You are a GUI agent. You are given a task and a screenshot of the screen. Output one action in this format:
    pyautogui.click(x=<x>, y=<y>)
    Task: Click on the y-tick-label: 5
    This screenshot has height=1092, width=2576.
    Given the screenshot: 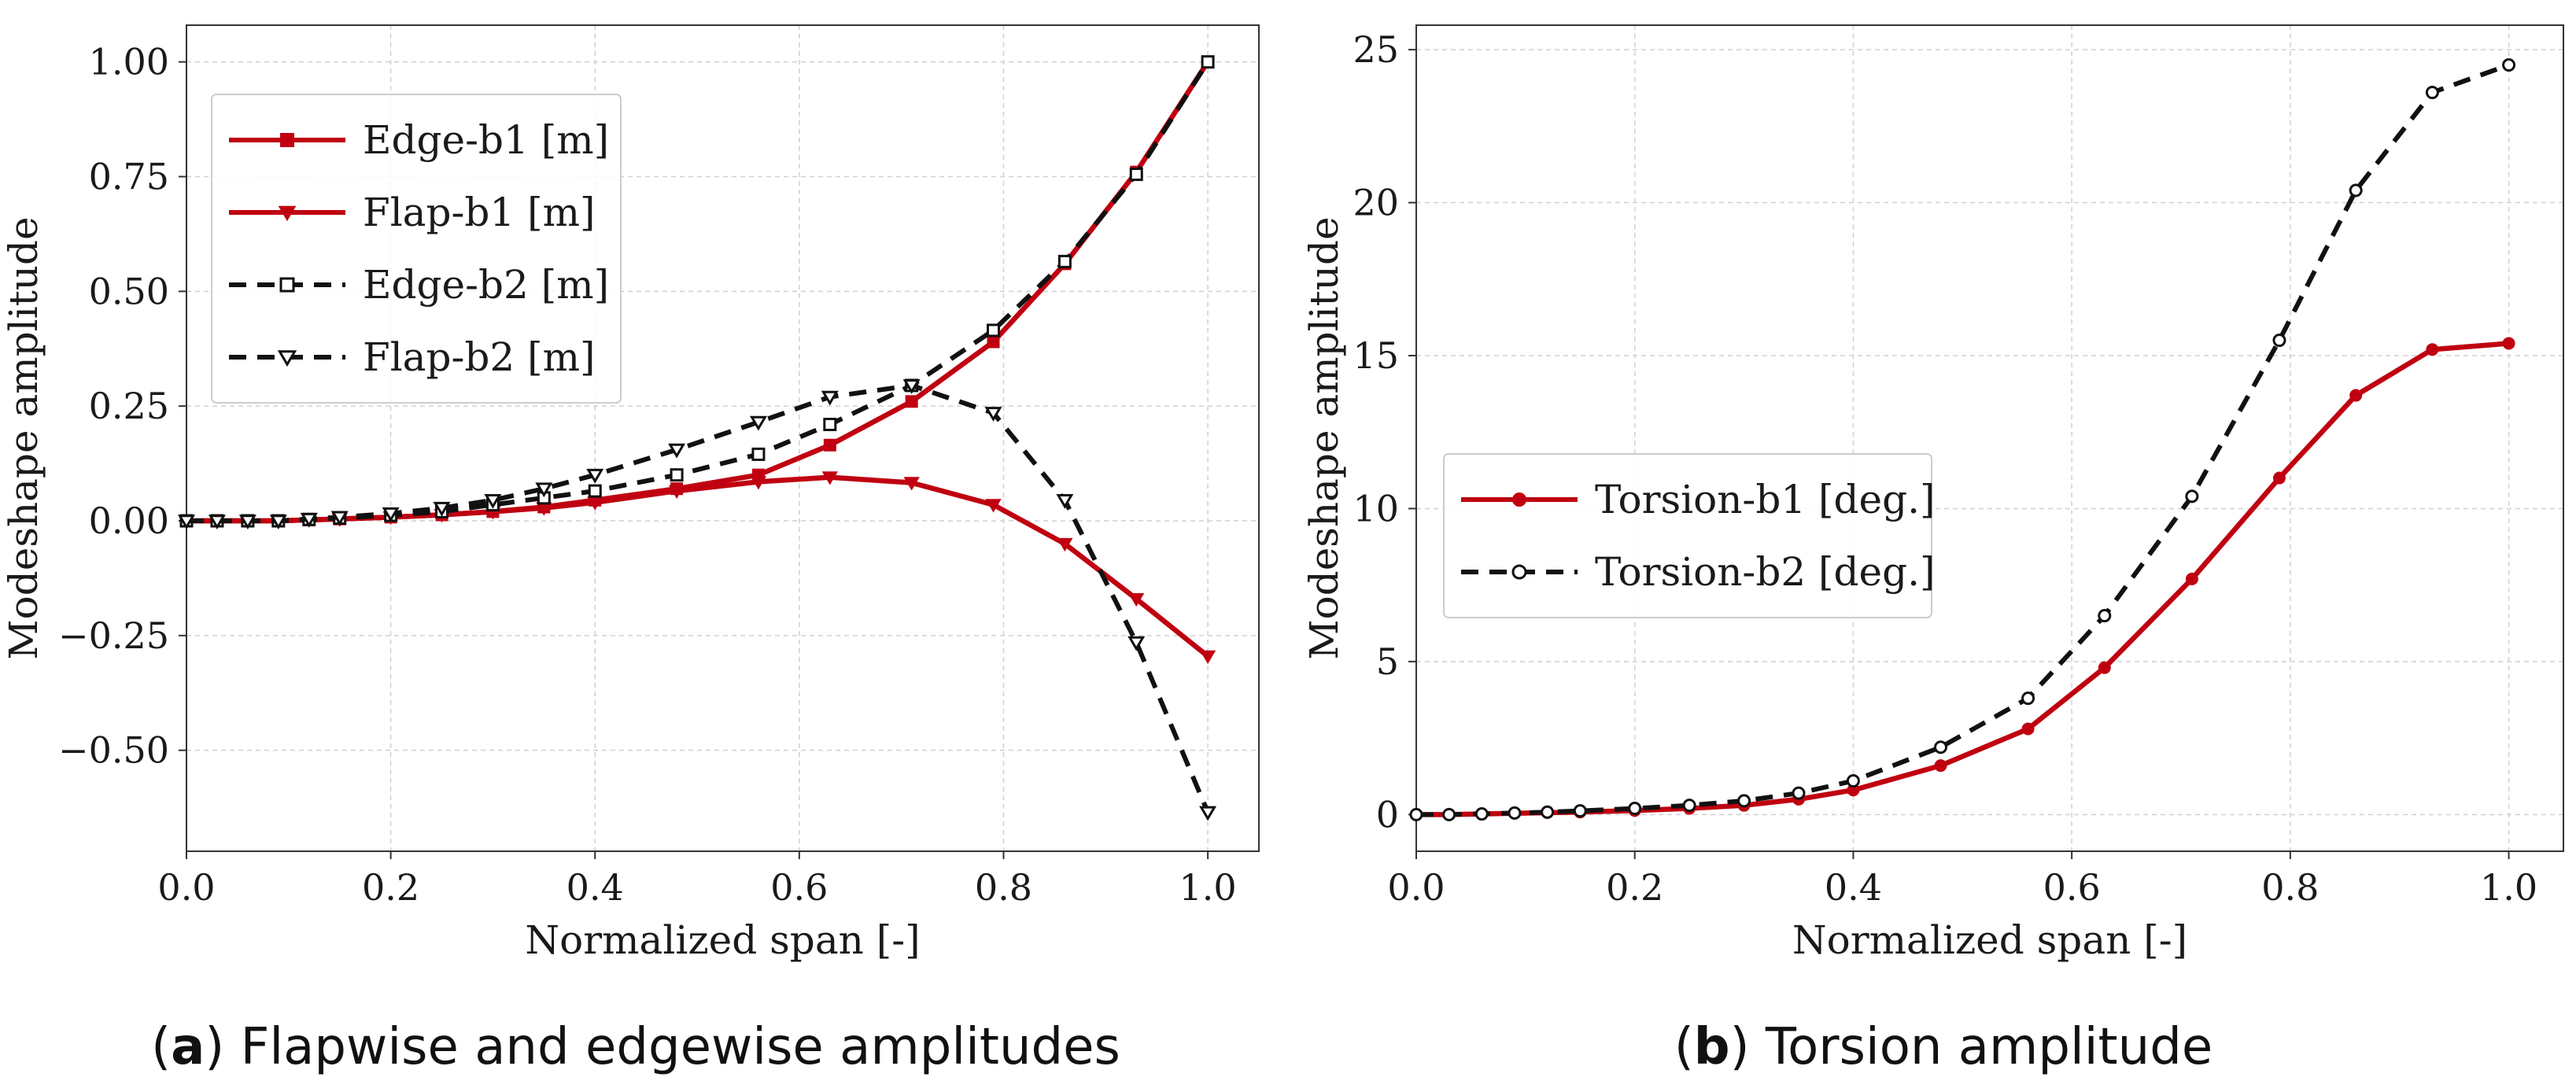 What is the action you would take?
    pyautogui.click(x=1388, y=661)
    